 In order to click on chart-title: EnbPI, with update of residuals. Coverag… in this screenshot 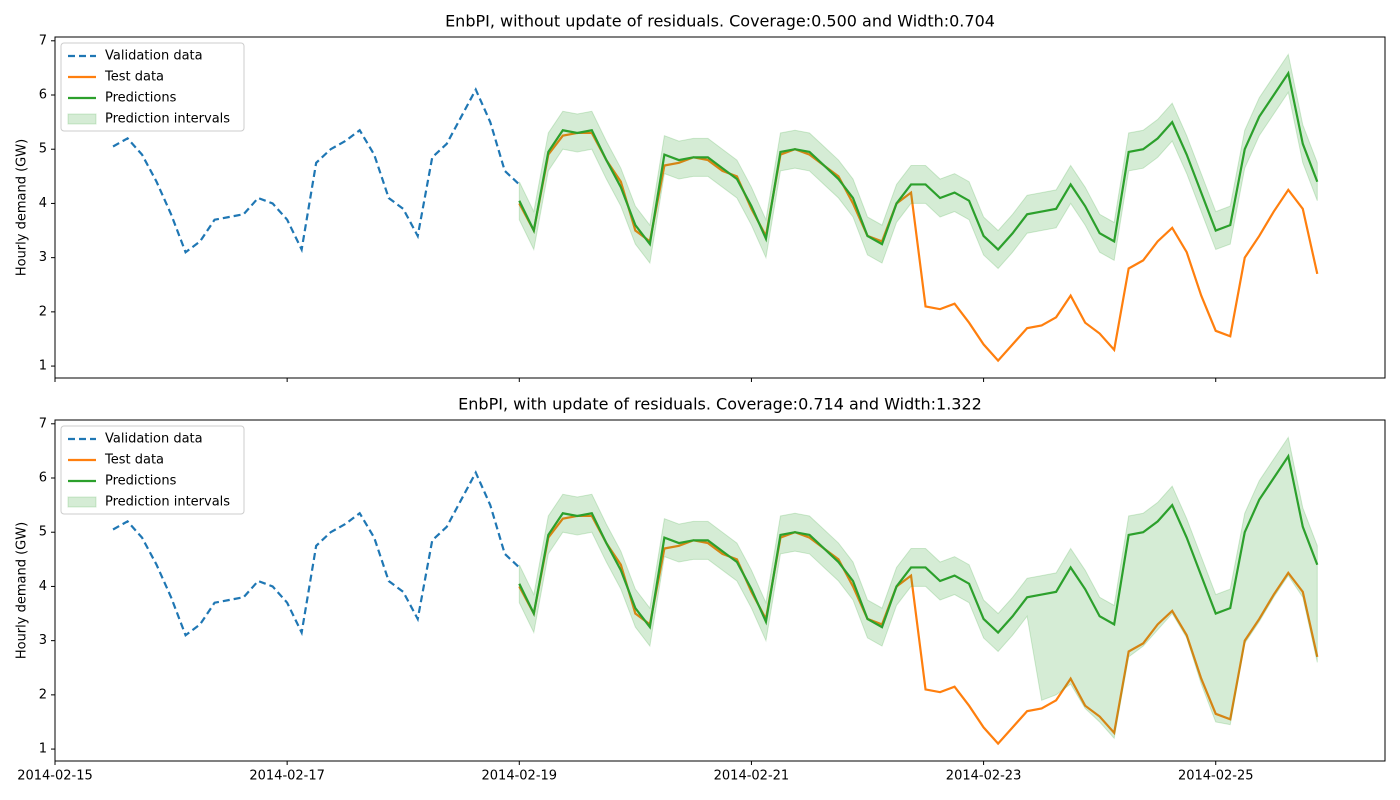, I will do `click(720, 404)`.